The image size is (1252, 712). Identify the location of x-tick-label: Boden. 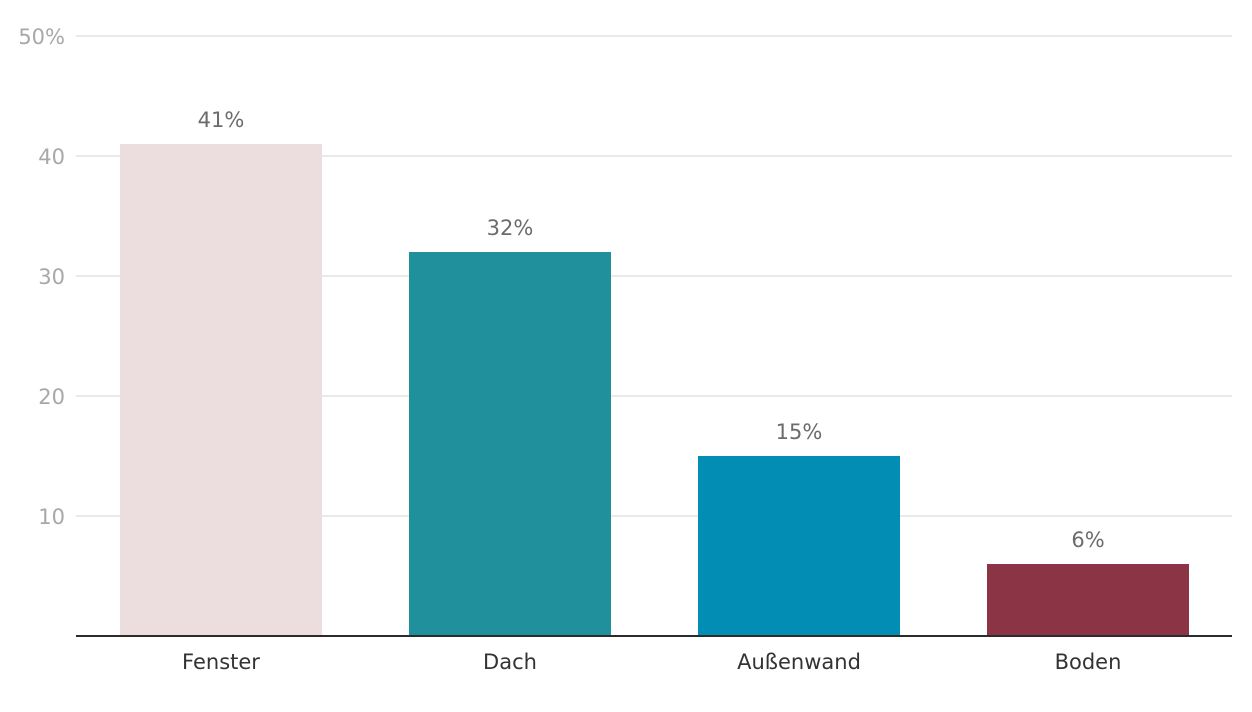
(1088, 662).